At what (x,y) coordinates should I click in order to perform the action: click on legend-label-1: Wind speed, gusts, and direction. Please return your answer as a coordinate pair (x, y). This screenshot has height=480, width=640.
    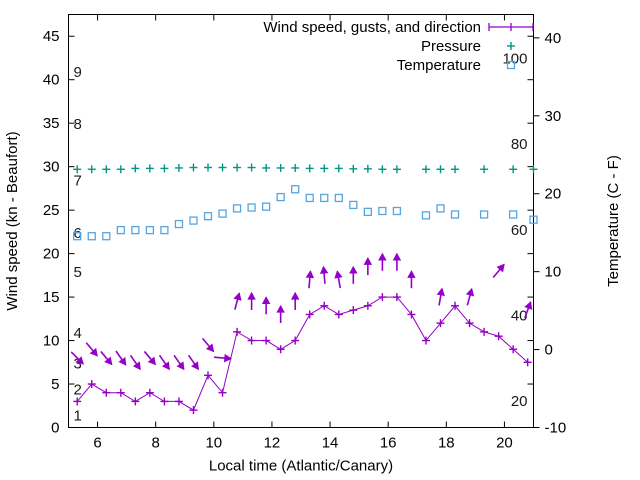
    Looking at the image, I should click on (372, 27).